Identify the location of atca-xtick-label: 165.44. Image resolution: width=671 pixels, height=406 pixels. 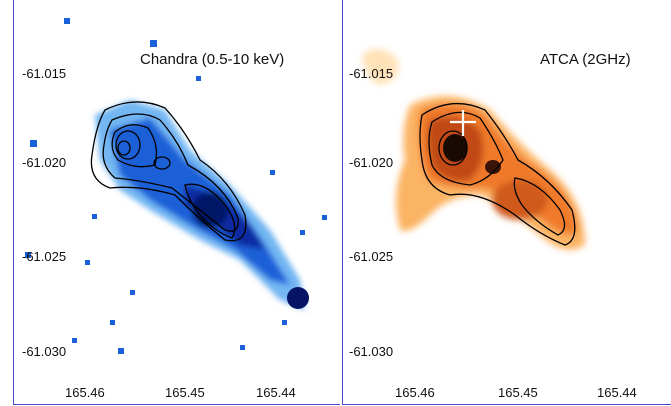
(617, 392).